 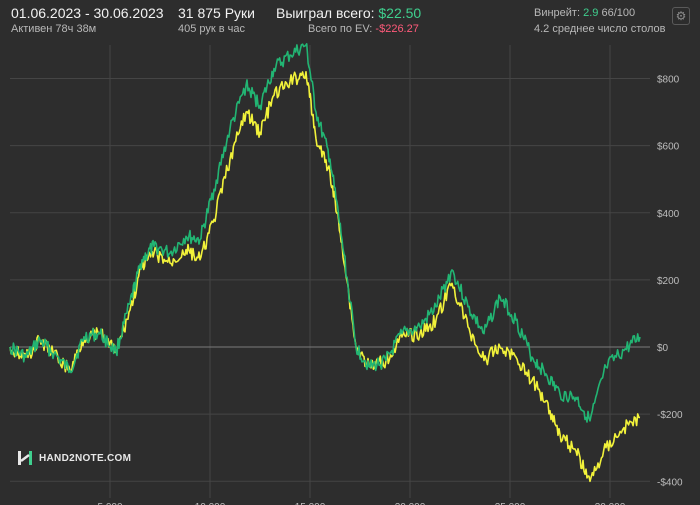 What do you see at coordinates (670, 415) in the screenshot?
I see `y-tick-label: -$200` at bounding box center [670, 415].